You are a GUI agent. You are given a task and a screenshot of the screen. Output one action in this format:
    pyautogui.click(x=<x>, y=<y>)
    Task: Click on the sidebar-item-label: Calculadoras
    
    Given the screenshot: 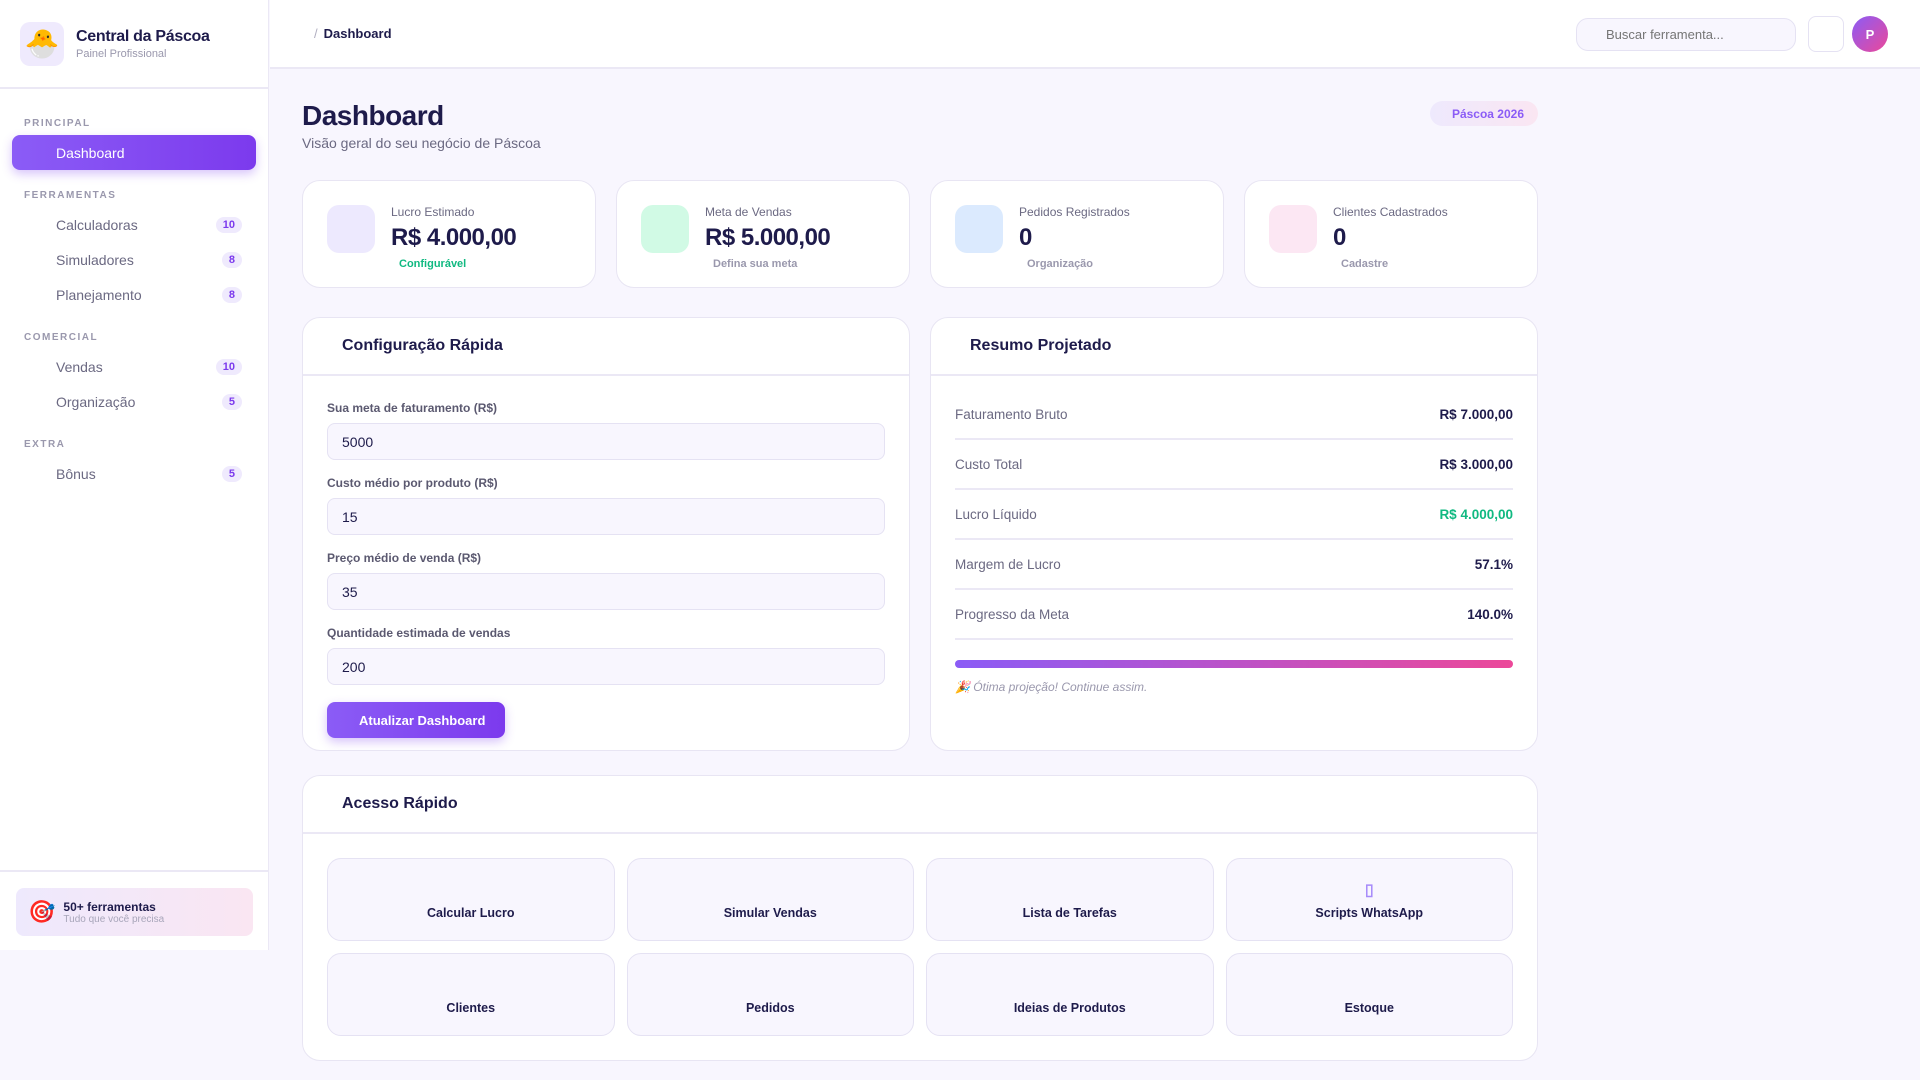 What is the action you would take?
    pyautogui.click(x=97, y=224)
    